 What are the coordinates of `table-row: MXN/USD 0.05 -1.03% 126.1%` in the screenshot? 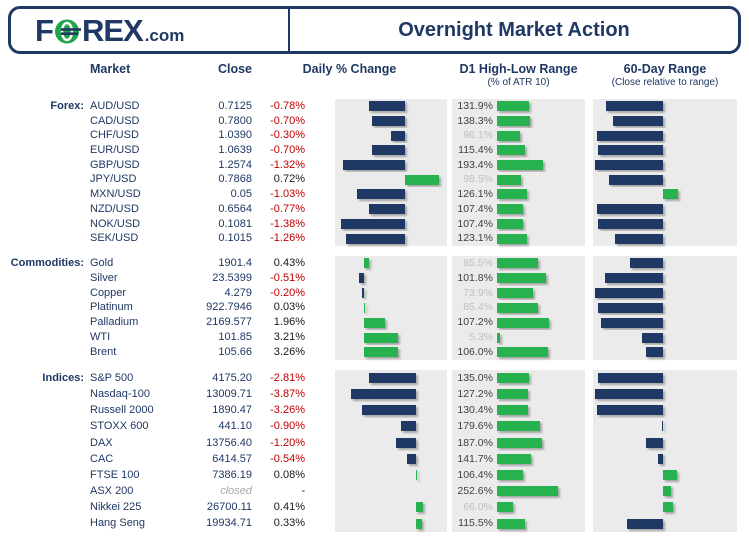 It's located at (374, 194).